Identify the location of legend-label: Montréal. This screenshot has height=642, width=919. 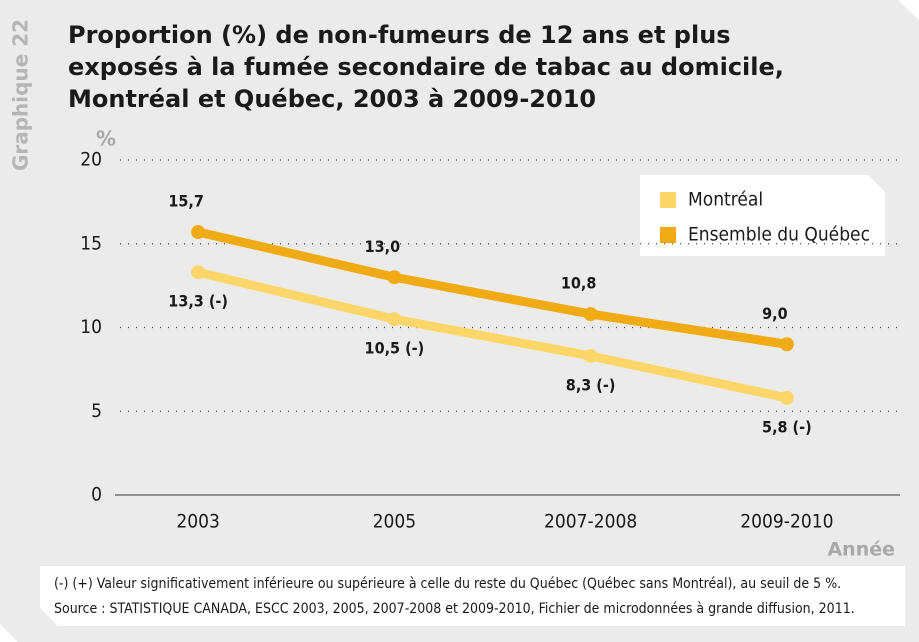
(725, 200).